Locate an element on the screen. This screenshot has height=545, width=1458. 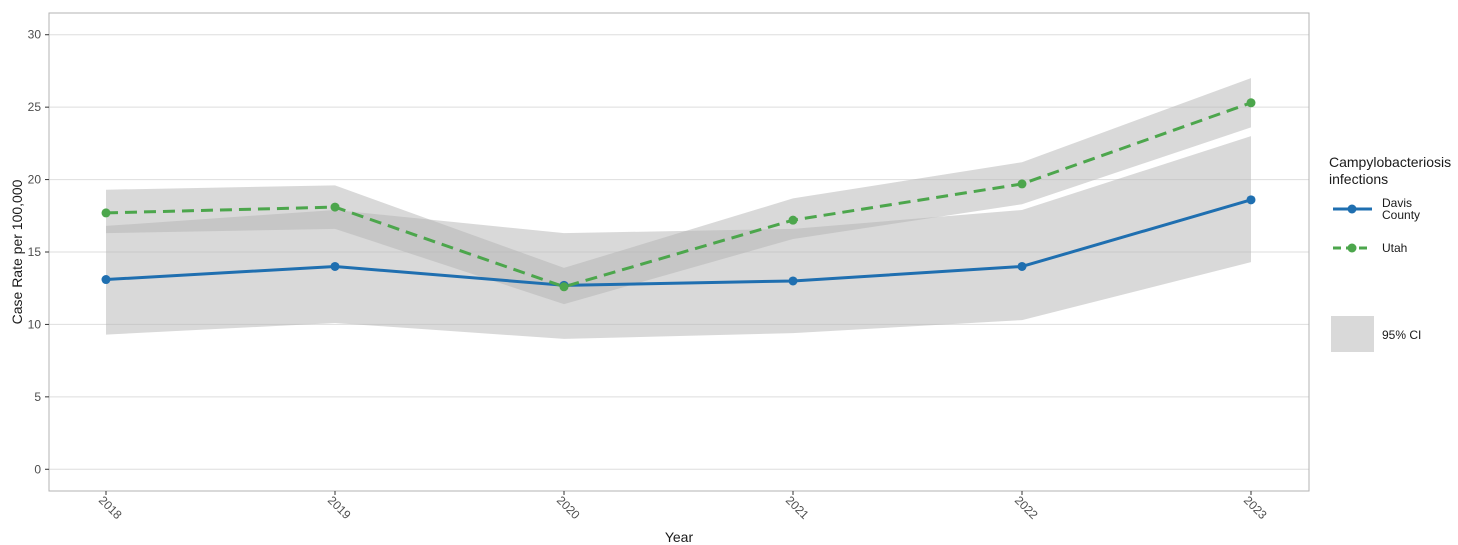
data-point-series-2-2020 is located at coordinates (564, 287).